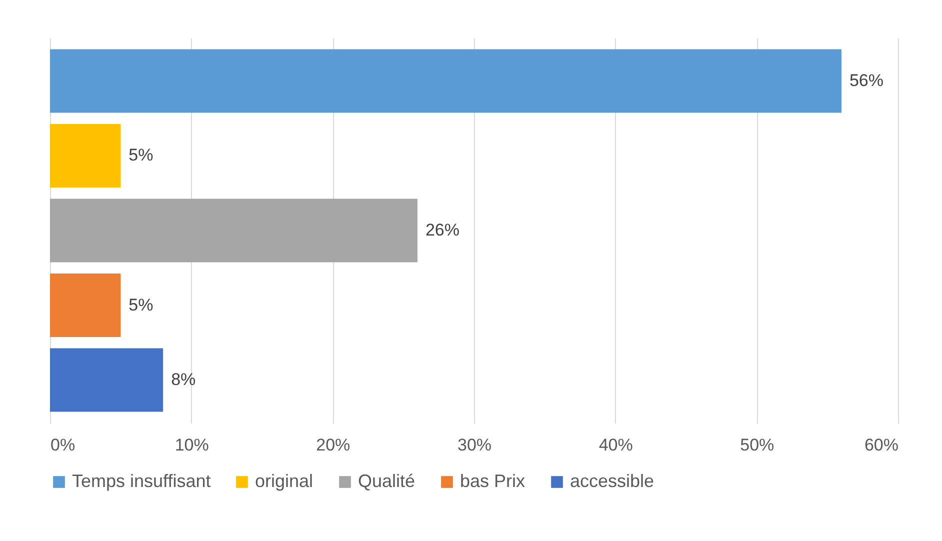 Image resolution: width=942 pixels, height=541 pixels. Describe the element at coordinates (141, 481) in the screenshot. I see `legend-label: Temps insuffisant` at that location.